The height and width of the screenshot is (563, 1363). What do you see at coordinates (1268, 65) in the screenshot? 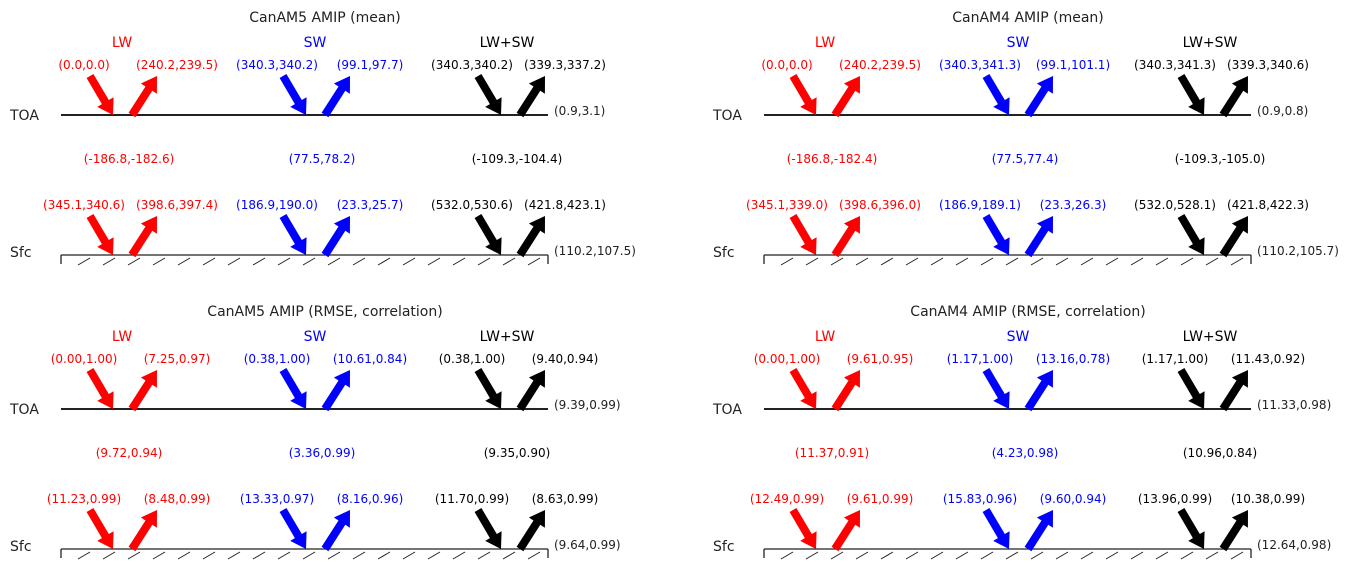
I see `toa-up-value: (339.3,340.6)` at bounding box center [1268, 65].